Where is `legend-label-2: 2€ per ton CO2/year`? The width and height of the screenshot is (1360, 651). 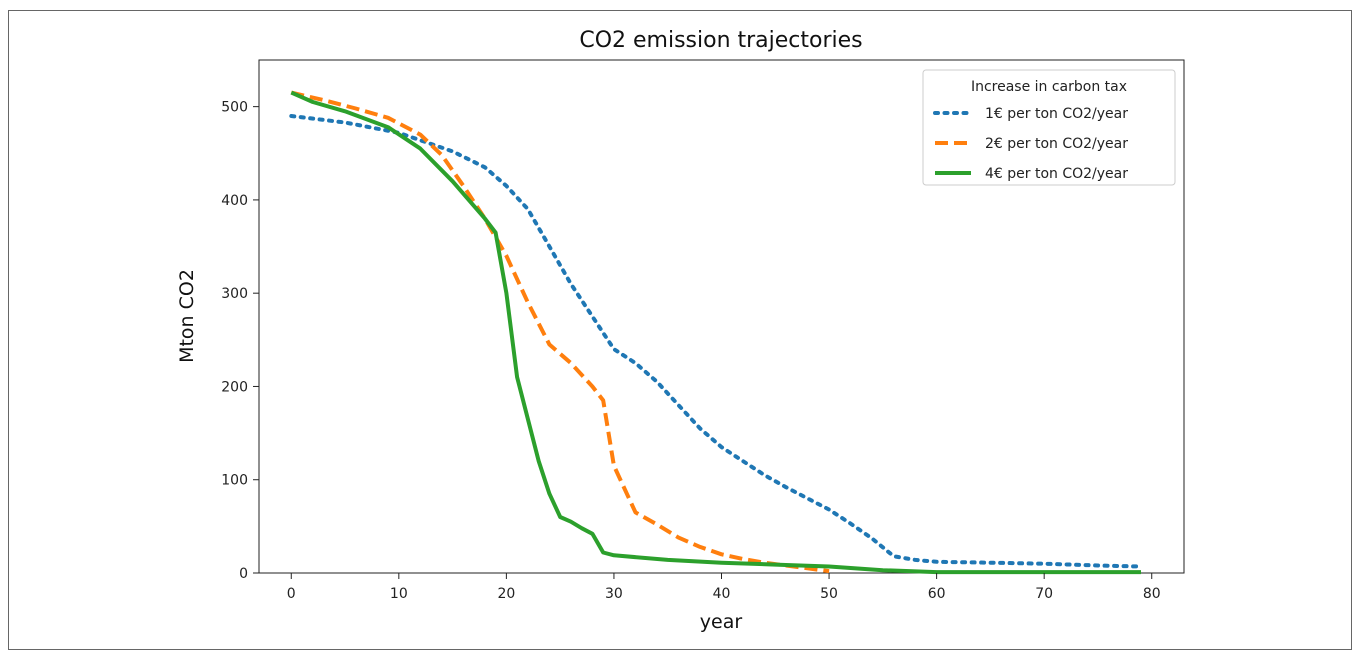 legend-label-2: 2€ per ton CO2/year is located at coordinates (1056, 144).